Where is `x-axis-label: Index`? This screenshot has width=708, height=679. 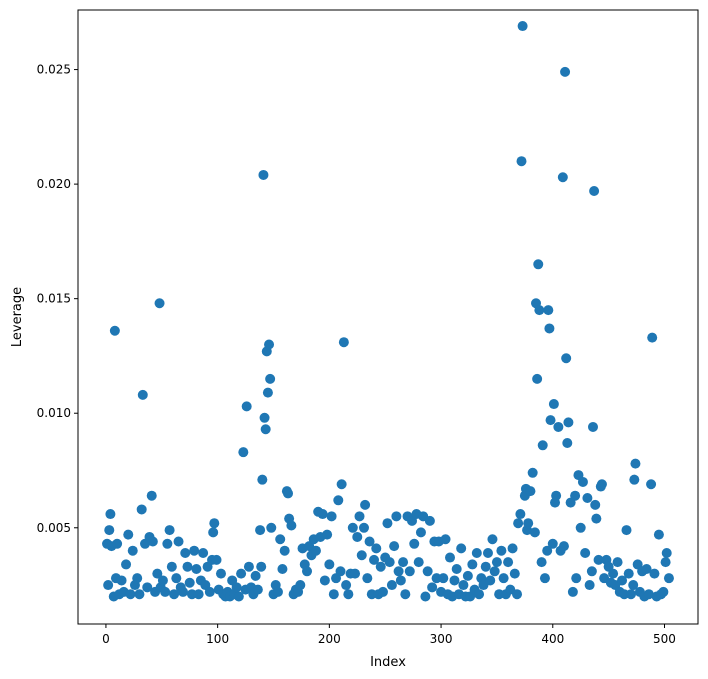 x-axis-label: Index is located at coordinates (388, 662).